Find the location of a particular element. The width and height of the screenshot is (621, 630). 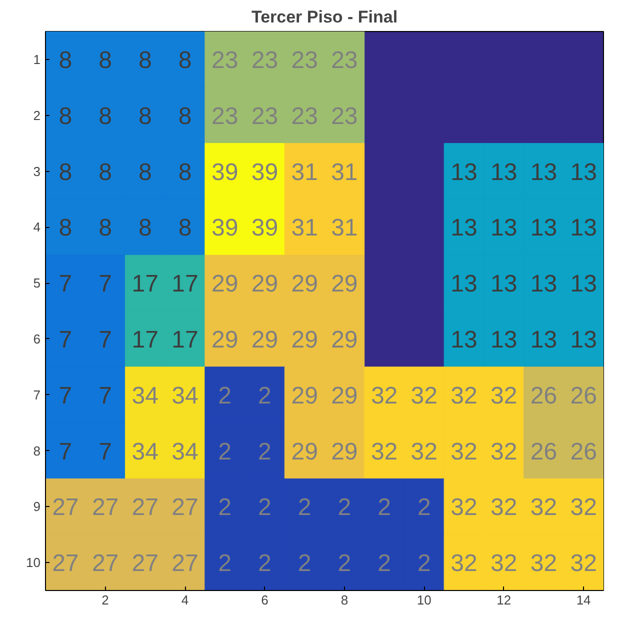

x-tick-label: 2 is located at coordinates (105, 600).